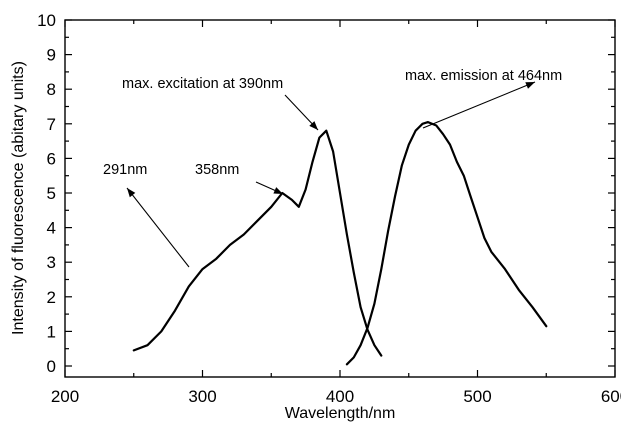 This screenshot has height=426, width=621. I want to click on y-tick-label: 6, so click(51, 158).